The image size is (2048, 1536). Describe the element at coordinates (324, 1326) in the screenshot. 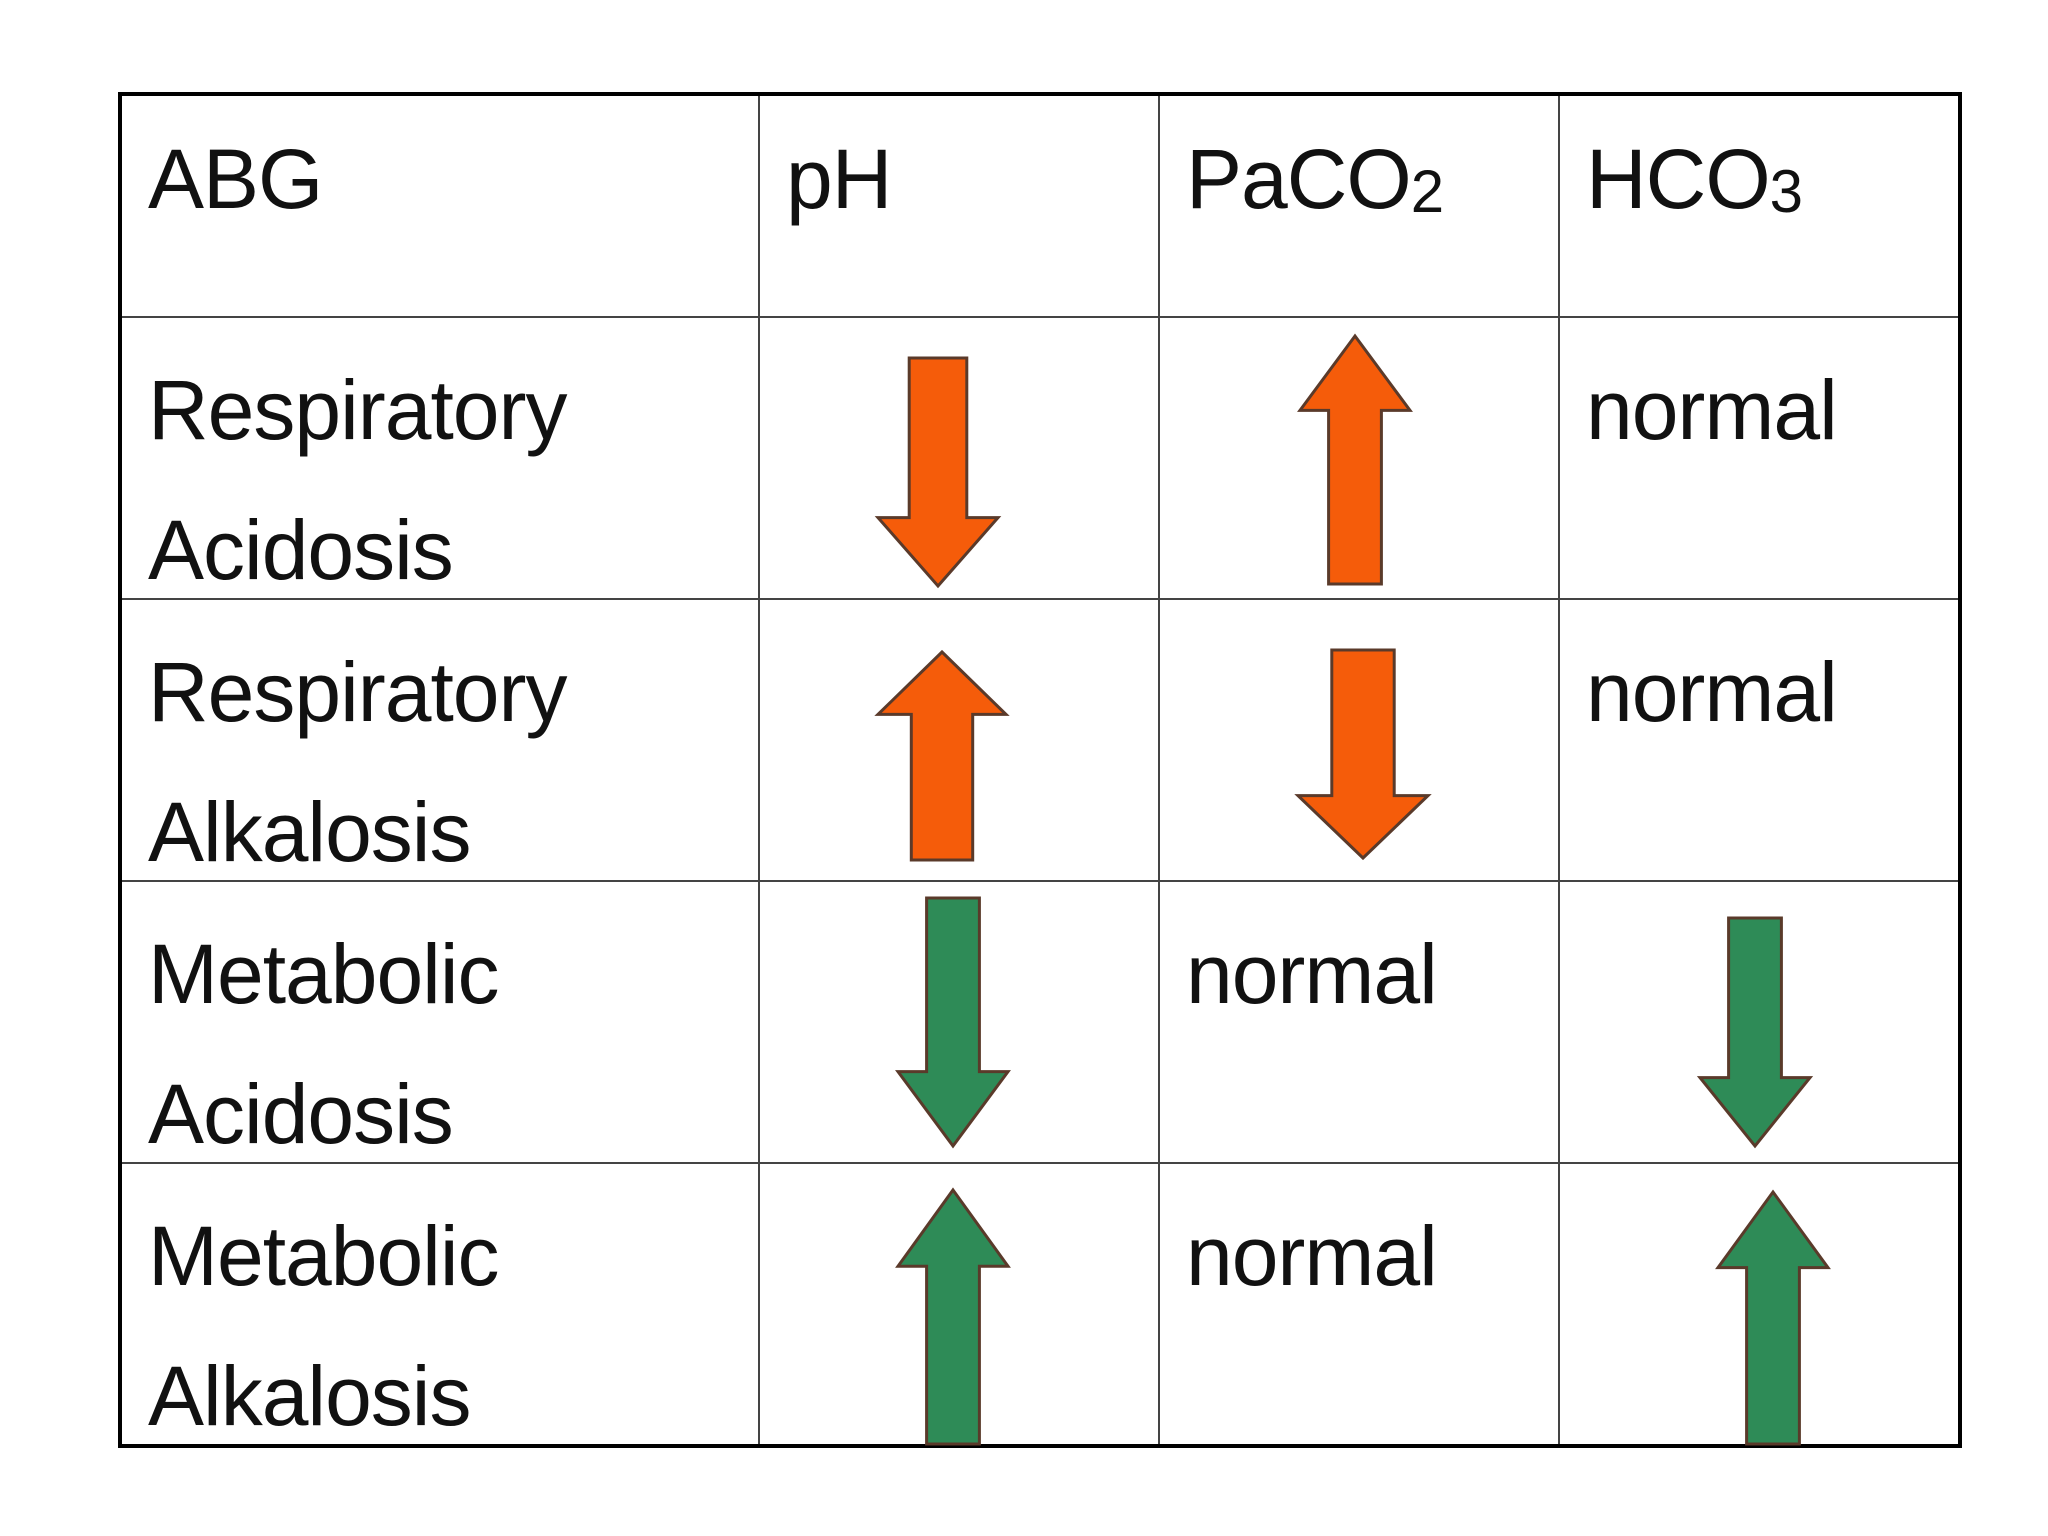

I see `row-label: Metabolic Alkalosis` at that location.